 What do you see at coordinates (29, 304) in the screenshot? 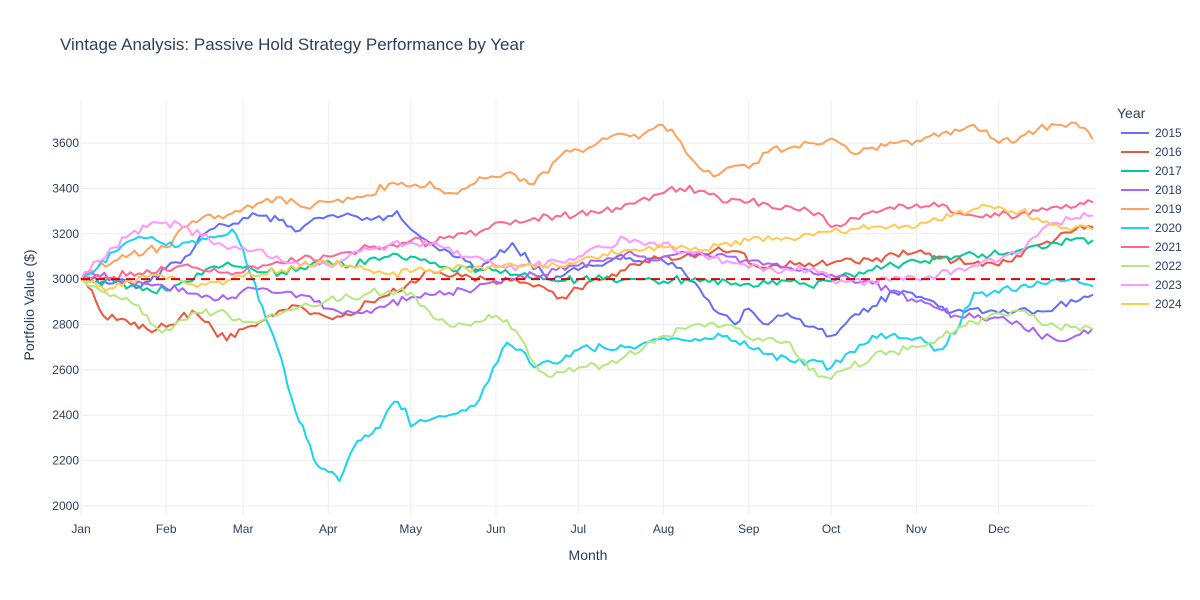
I see `y-axis-title: Portfolio Value ($)` at bounding box center [29, 304].